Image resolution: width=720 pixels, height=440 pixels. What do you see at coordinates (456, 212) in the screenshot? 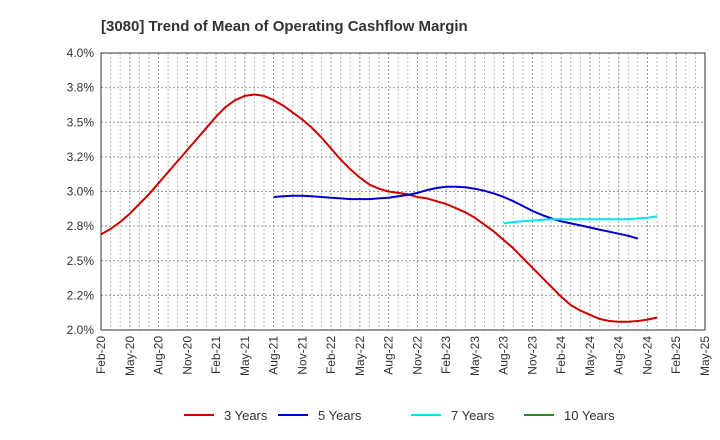
I see `series-line-5-years` at bounding box center [456, 212].